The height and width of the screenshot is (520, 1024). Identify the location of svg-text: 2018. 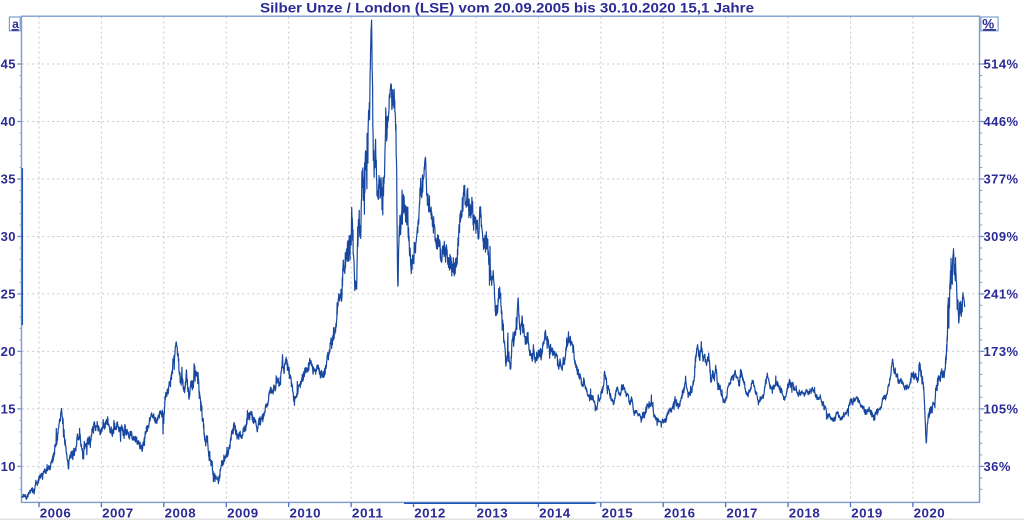
(805, 512).